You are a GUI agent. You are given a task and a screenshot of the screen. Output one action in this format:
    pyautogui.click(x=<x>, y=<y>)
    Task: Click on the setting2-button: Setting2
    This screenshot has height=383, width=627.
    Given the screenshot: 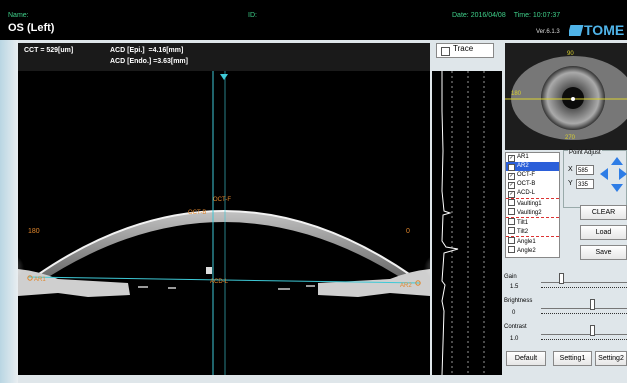 What is the action you would take?
    pyautogui.click(x=611, y=358)
    